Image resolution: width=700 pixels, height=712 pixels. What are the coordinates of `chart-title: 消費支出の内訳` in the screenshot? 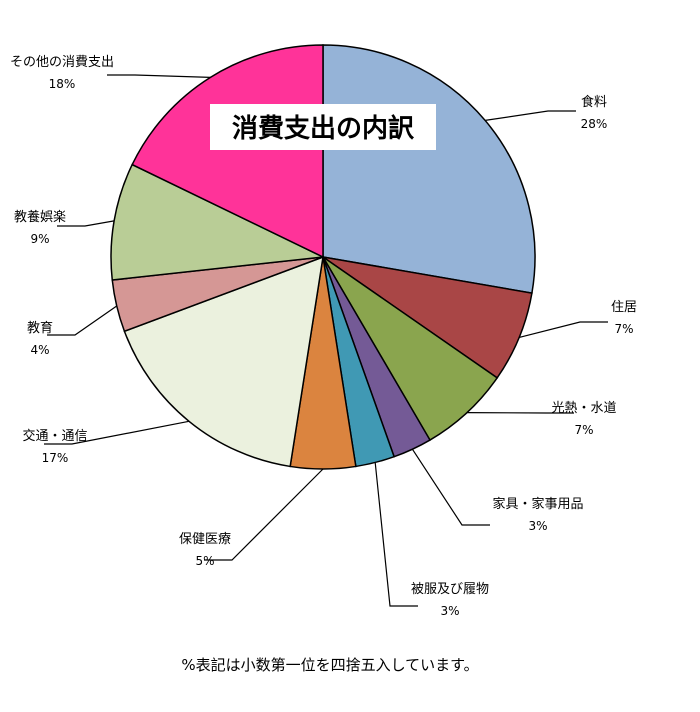 It's located at (323, 128).